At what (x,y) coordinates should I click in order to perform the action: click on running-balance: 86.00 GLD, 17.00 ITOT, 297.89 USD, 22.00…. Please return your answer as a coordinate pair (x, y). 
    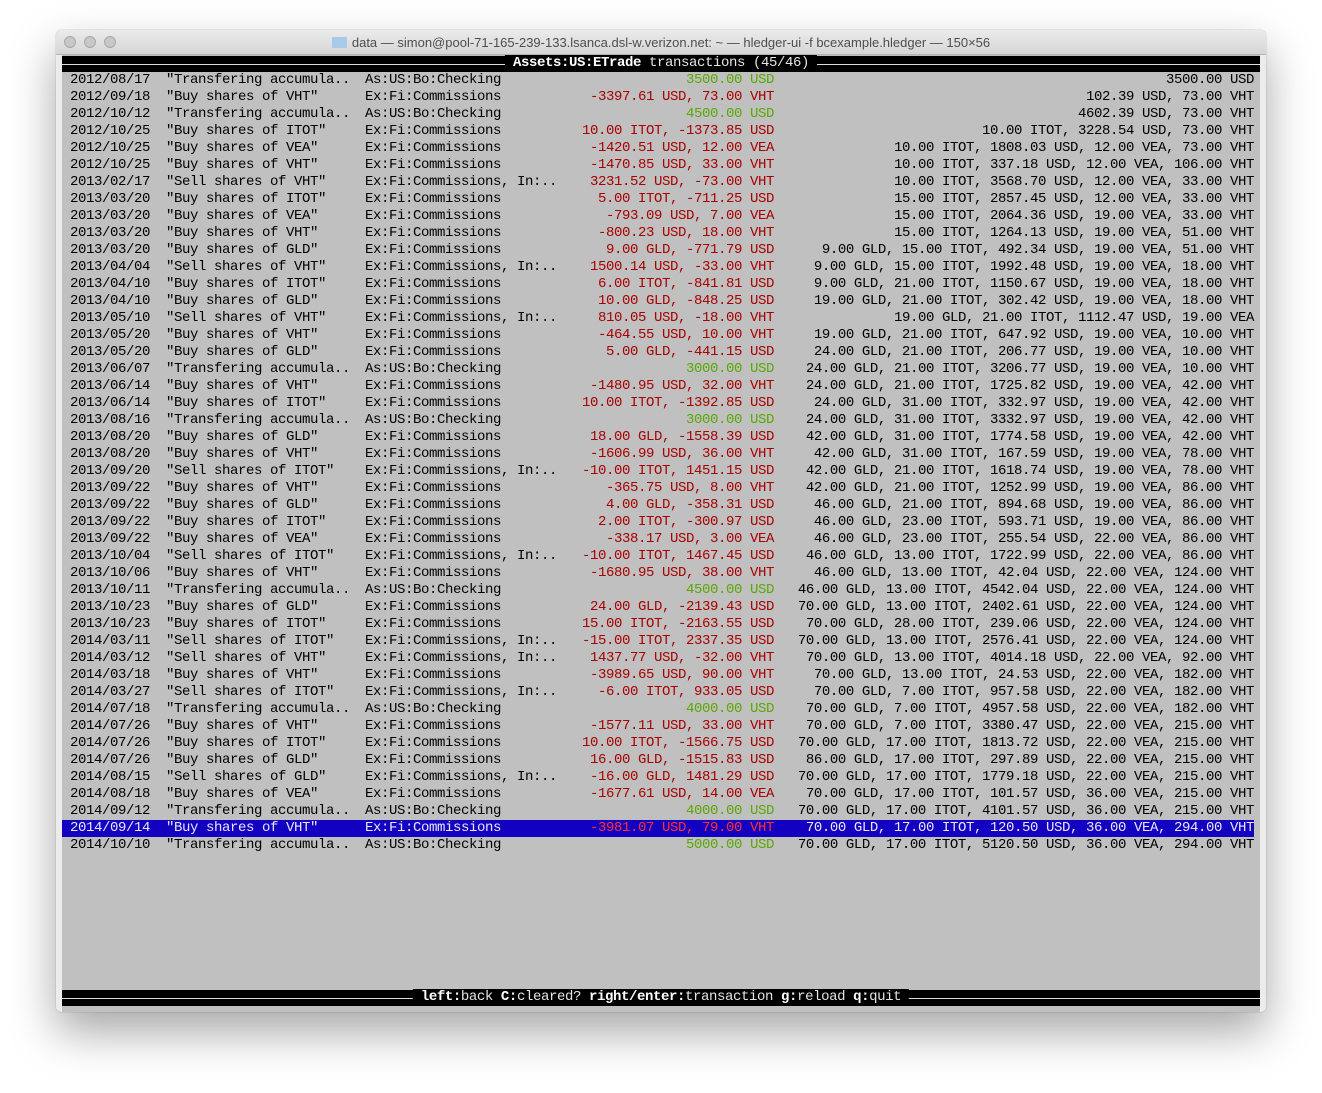
    Looking at the image, I should click on (1029, 760).